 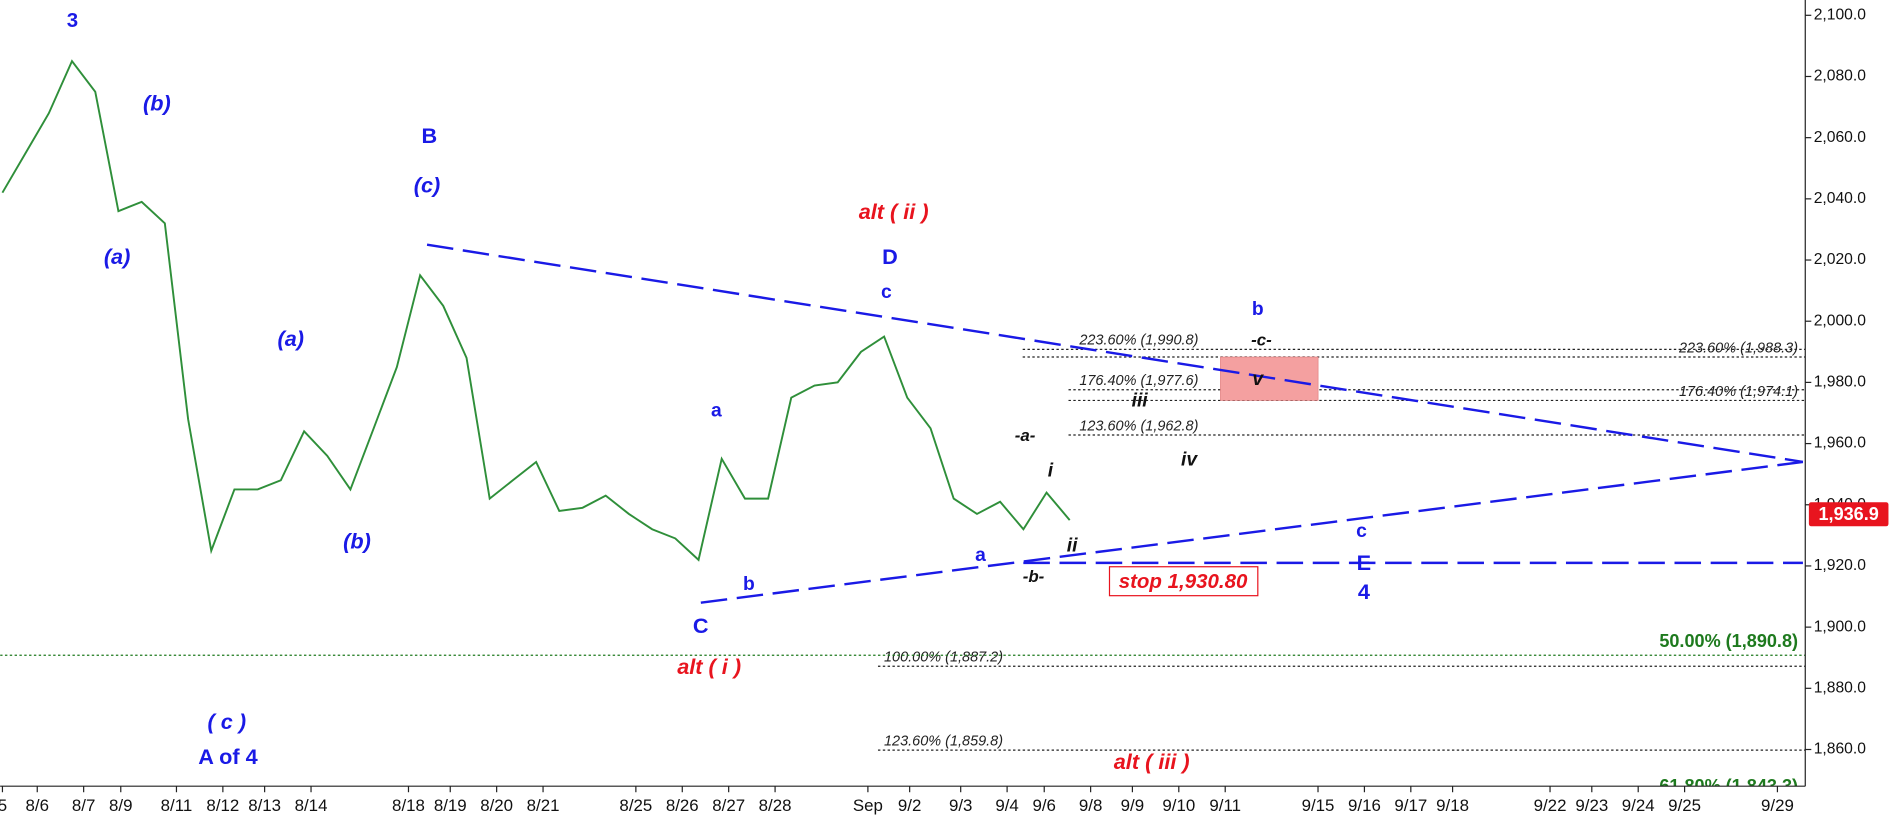 I want to click on y-tick-label: 2,040.0, so click(x=1840, y=198).